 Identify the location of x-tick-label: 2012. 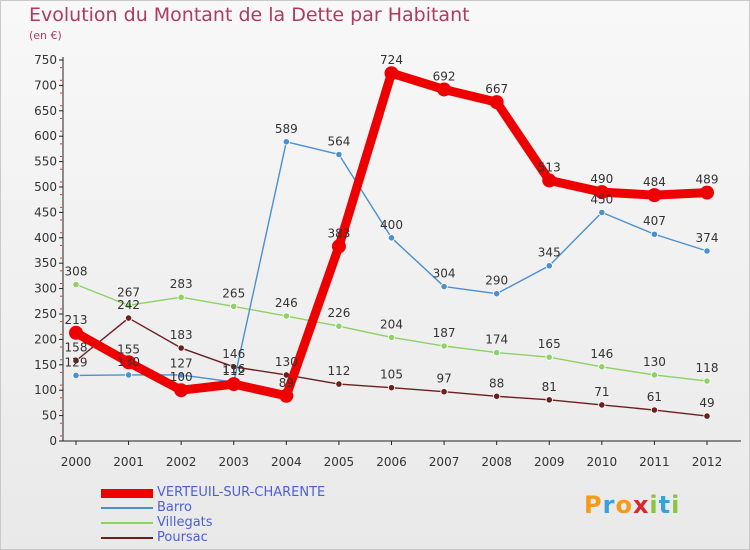
(707, 462).